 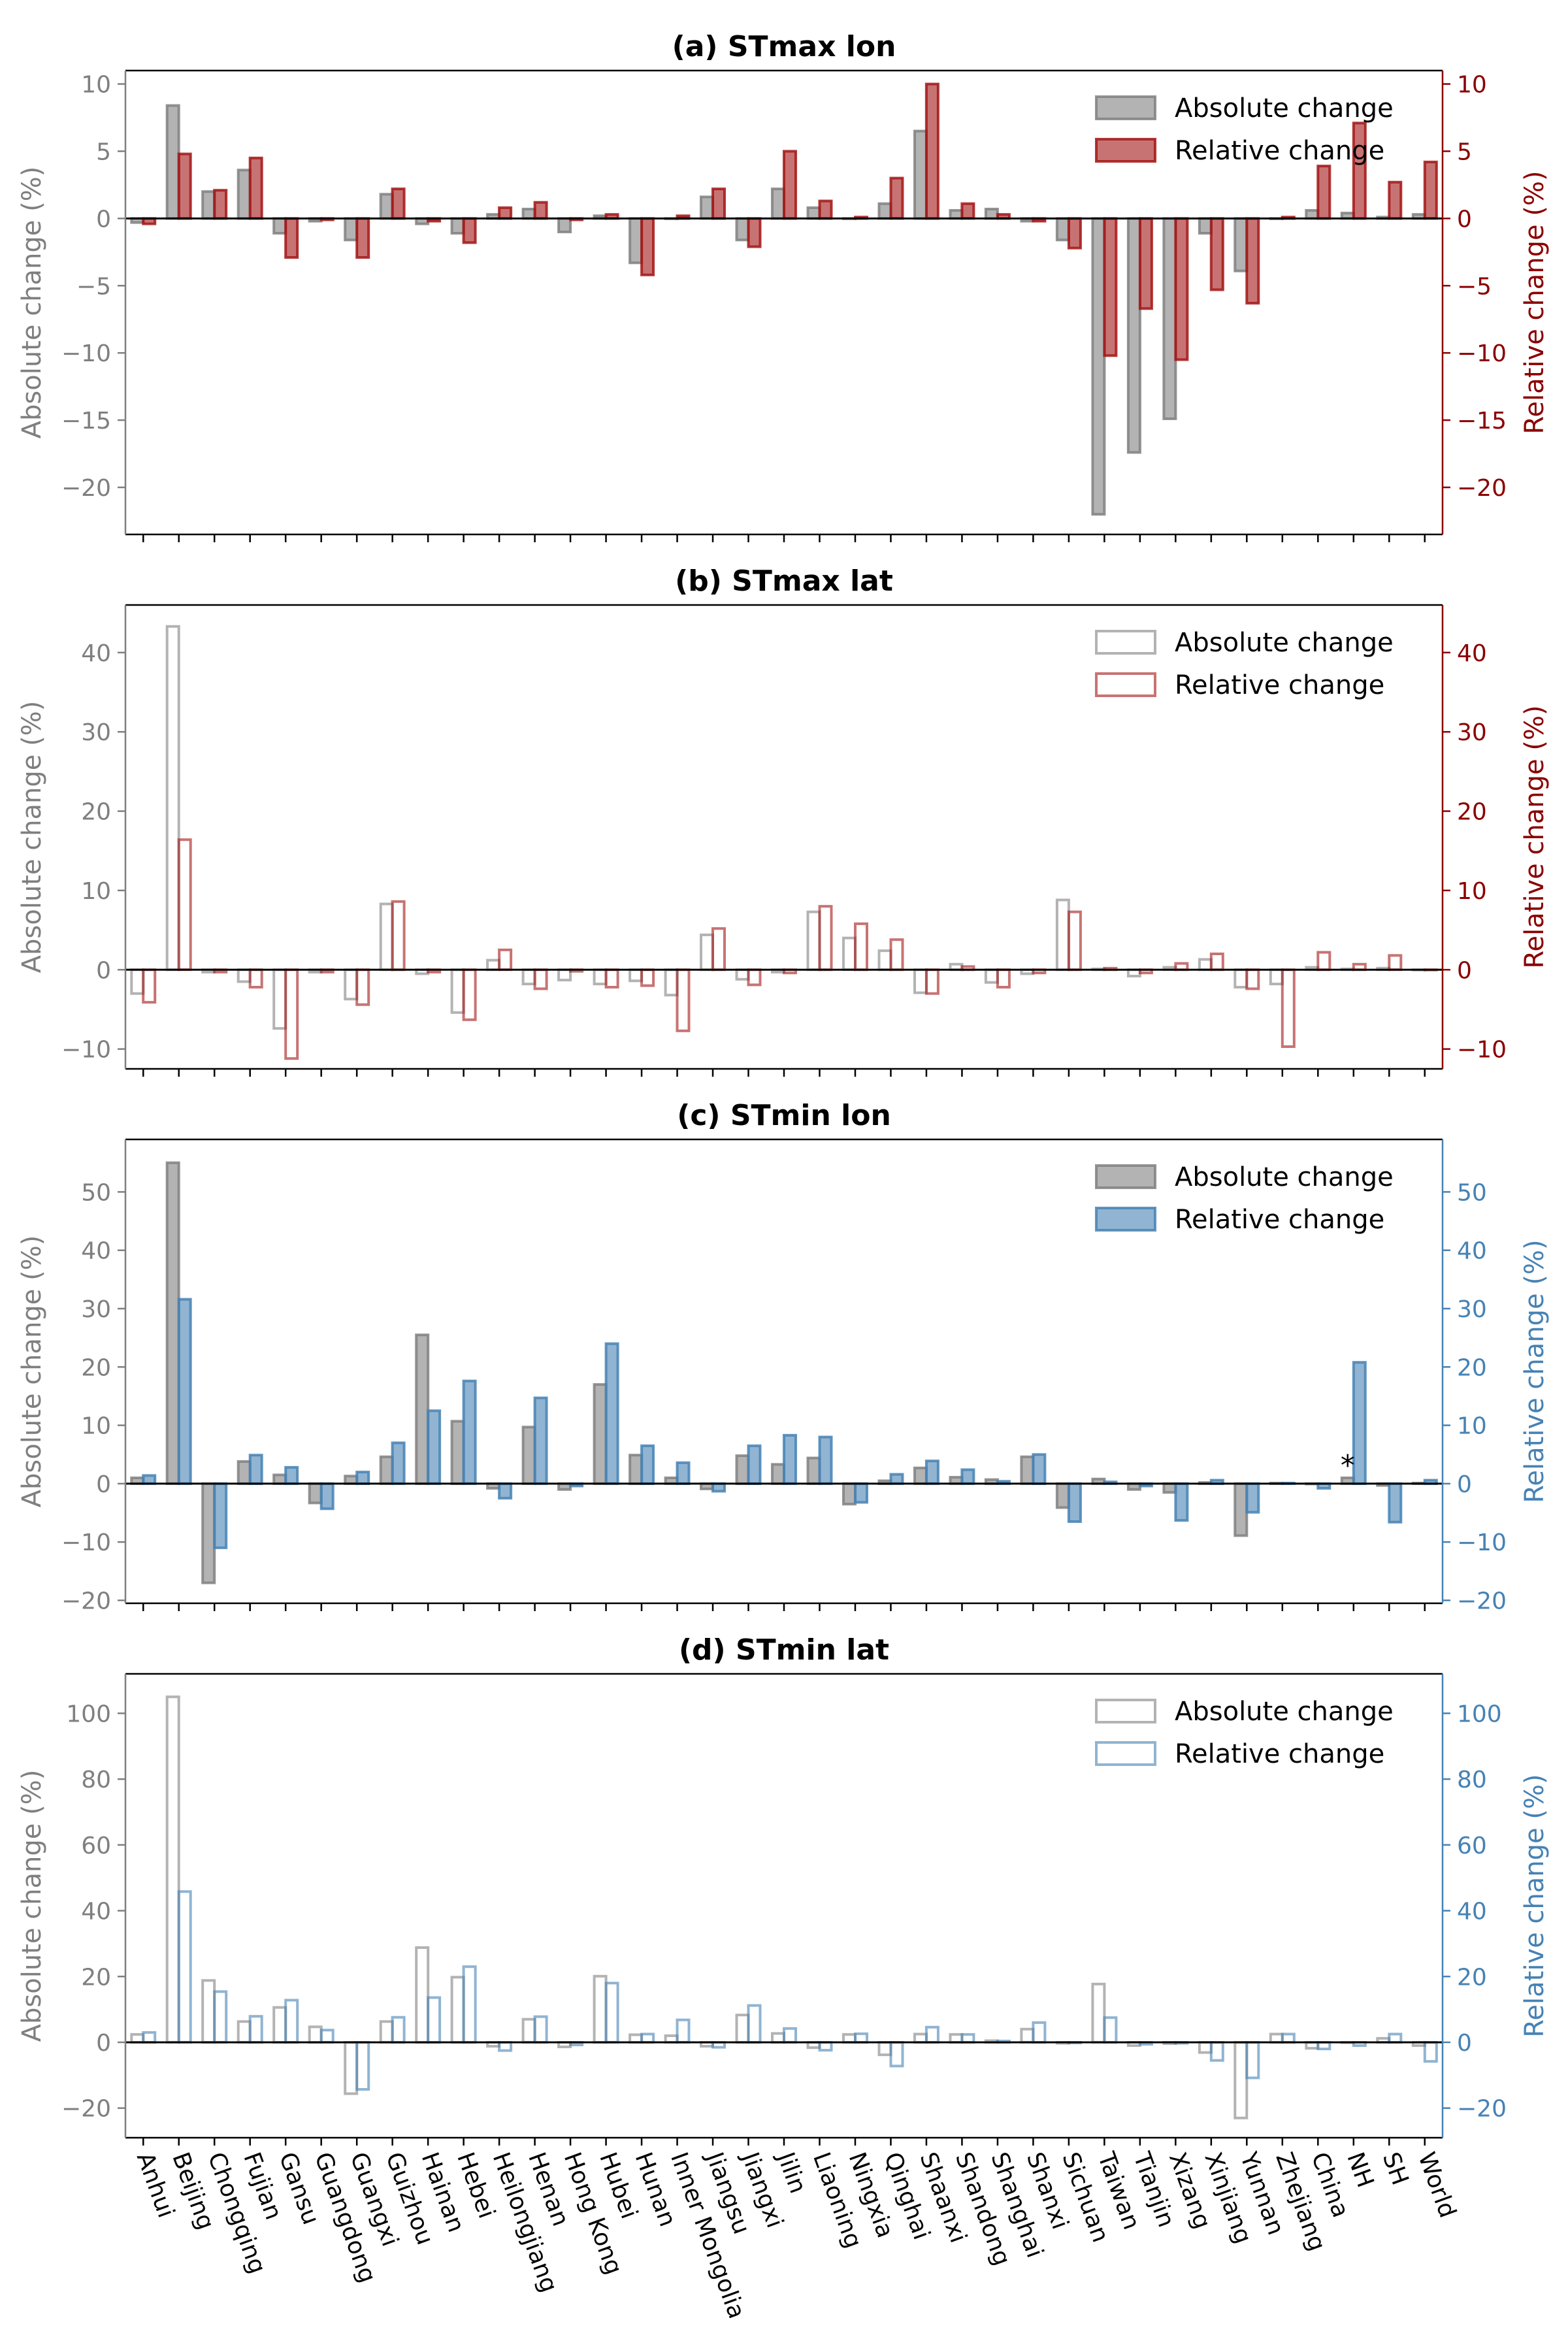 What do you see at coordinates (398, 936) in the screenshot?
I see `panel-2-relative-bar-guizhou` at bounding box center [398, 936].